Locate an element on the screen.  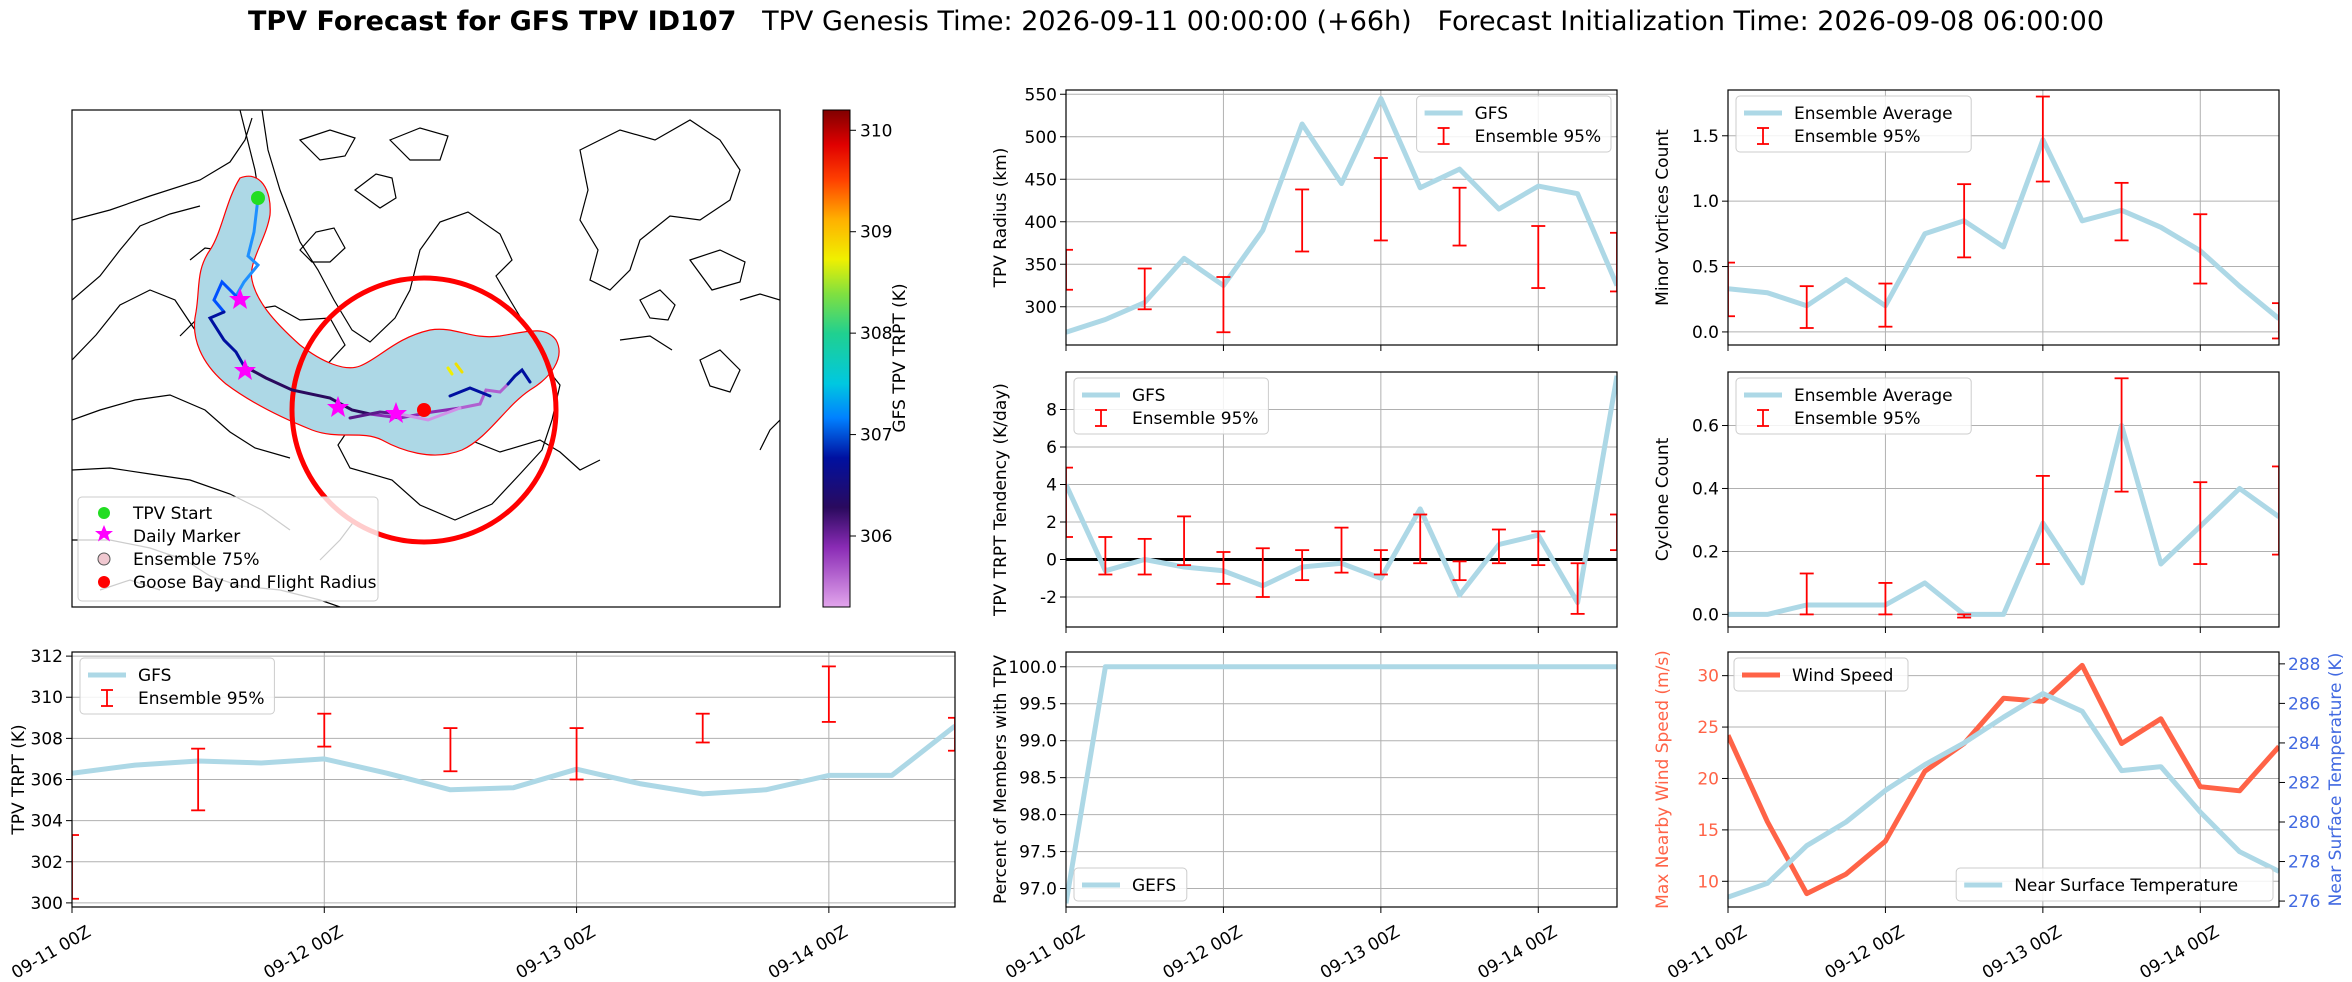
y-tick-label: 304 is located at coordinates (47, 822).